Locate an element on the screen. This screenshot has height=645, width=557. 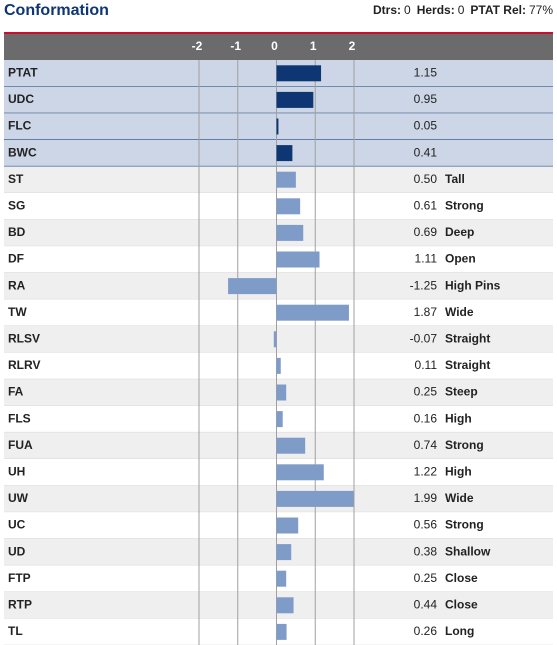
row-label: FLC is located at coordinates (20, 126).